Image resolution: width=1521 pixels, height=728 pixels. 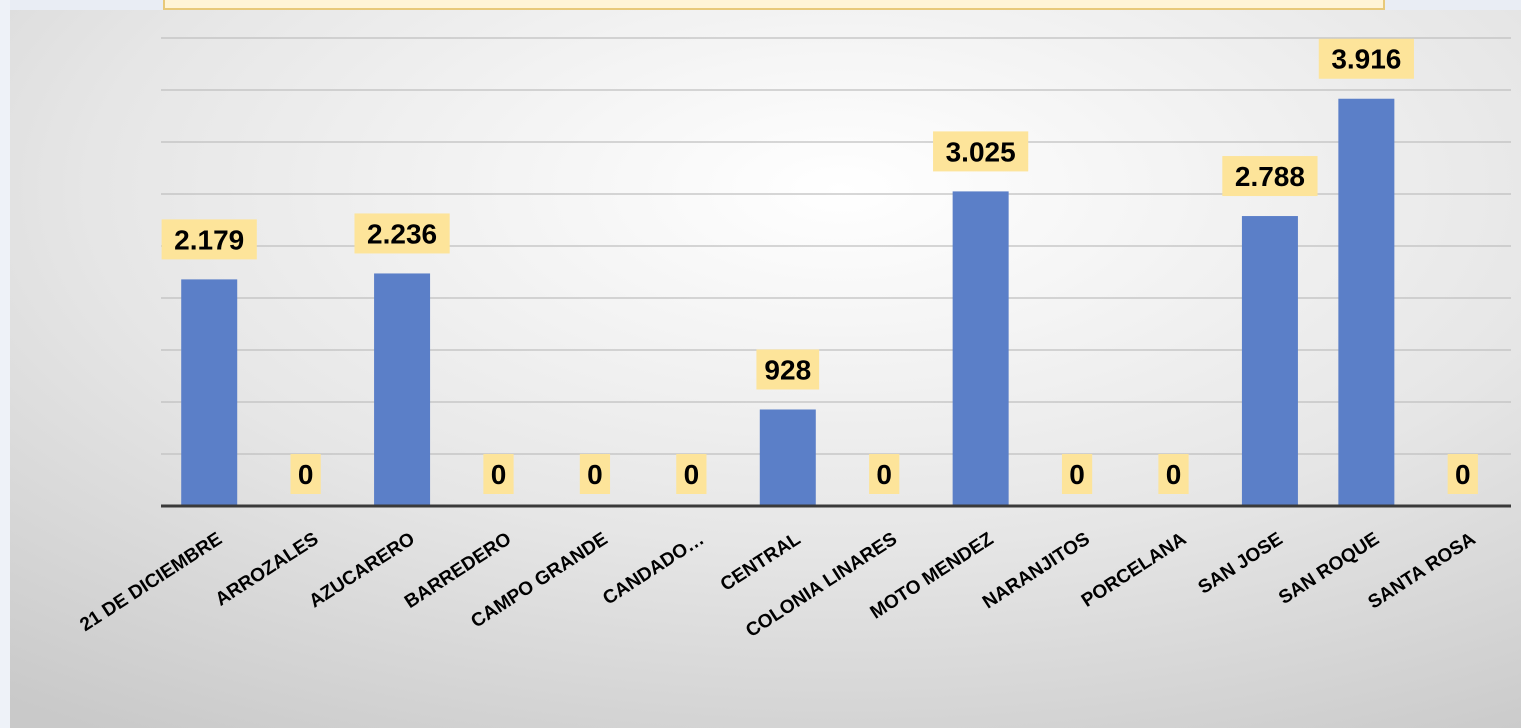 I want to click on data-label-text: 3.025, so click(x=981, y=151).